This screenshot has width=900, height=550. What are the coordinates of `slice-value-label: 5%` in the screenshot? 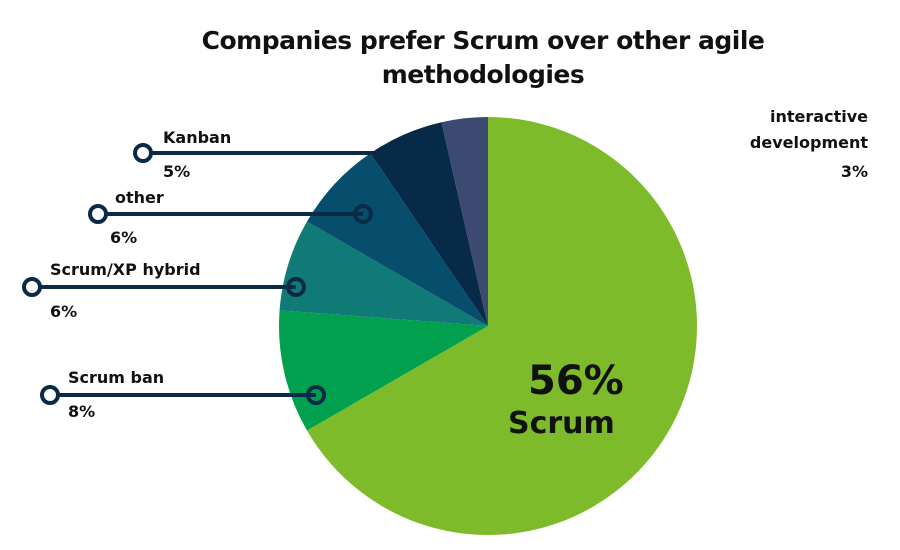 It's located at (177, 171).